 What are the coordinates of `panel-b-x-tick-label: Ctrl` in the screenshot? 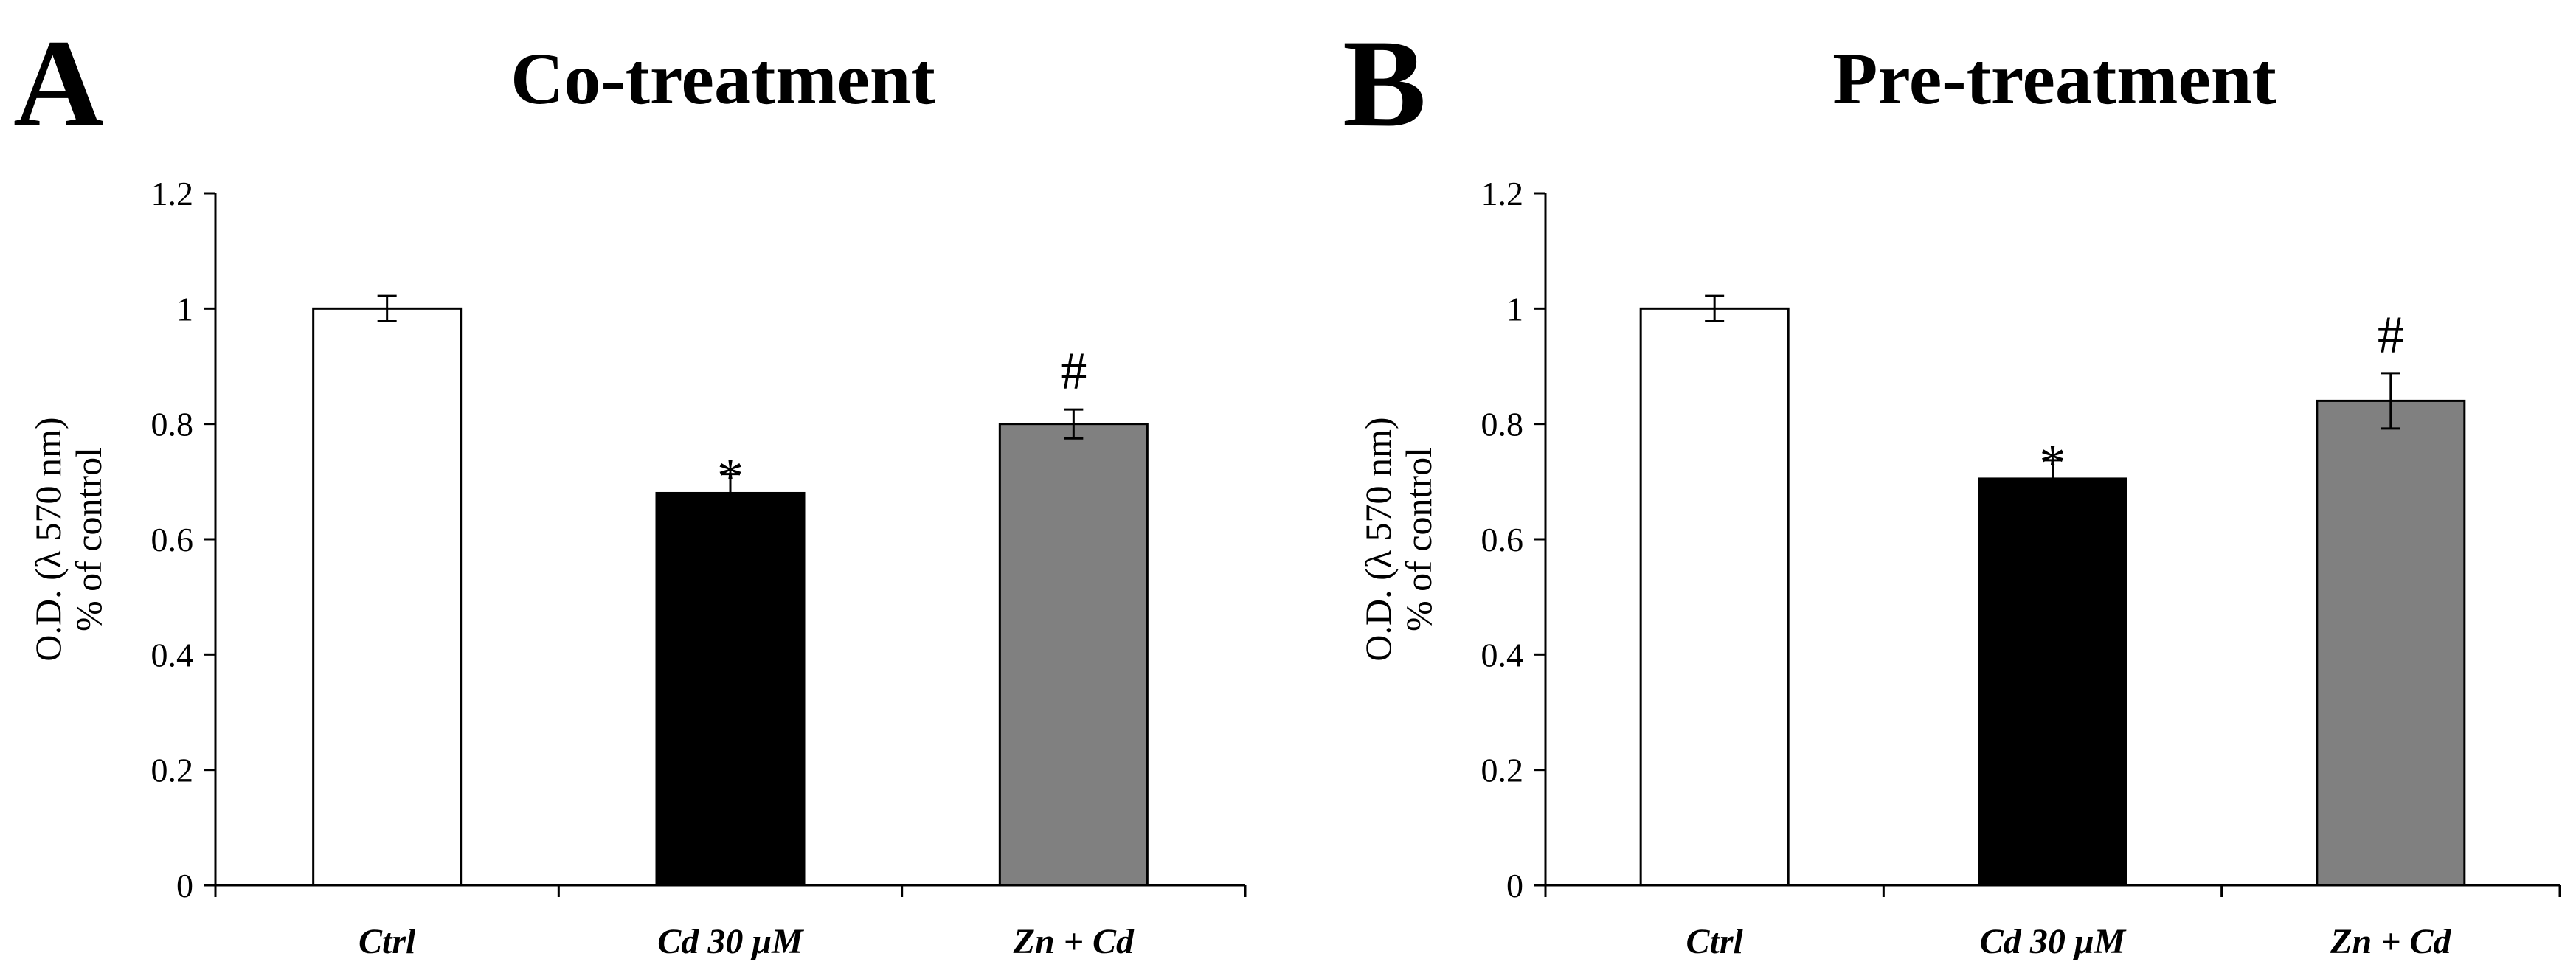 It's located at (1715, 941).